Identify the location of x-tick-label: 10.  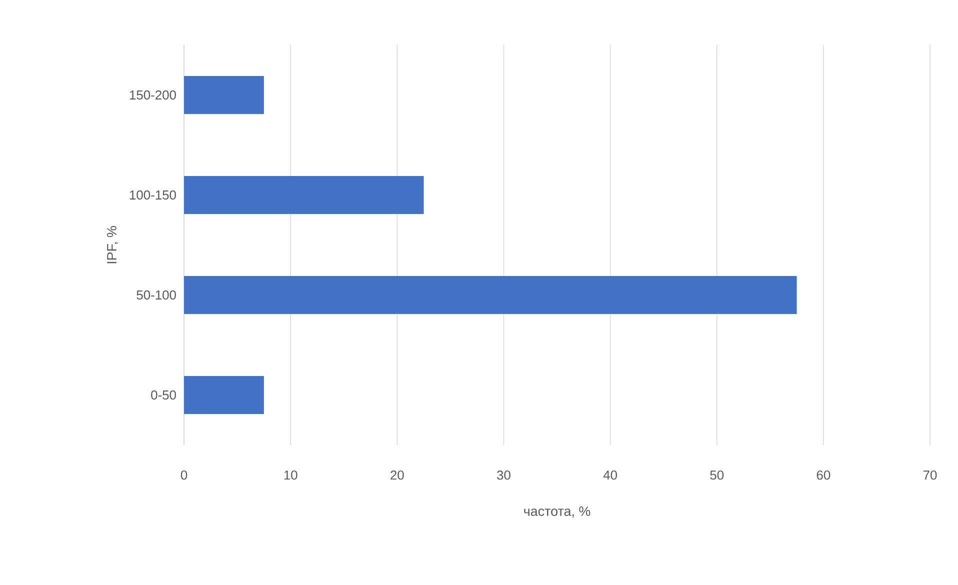
(291, 475).